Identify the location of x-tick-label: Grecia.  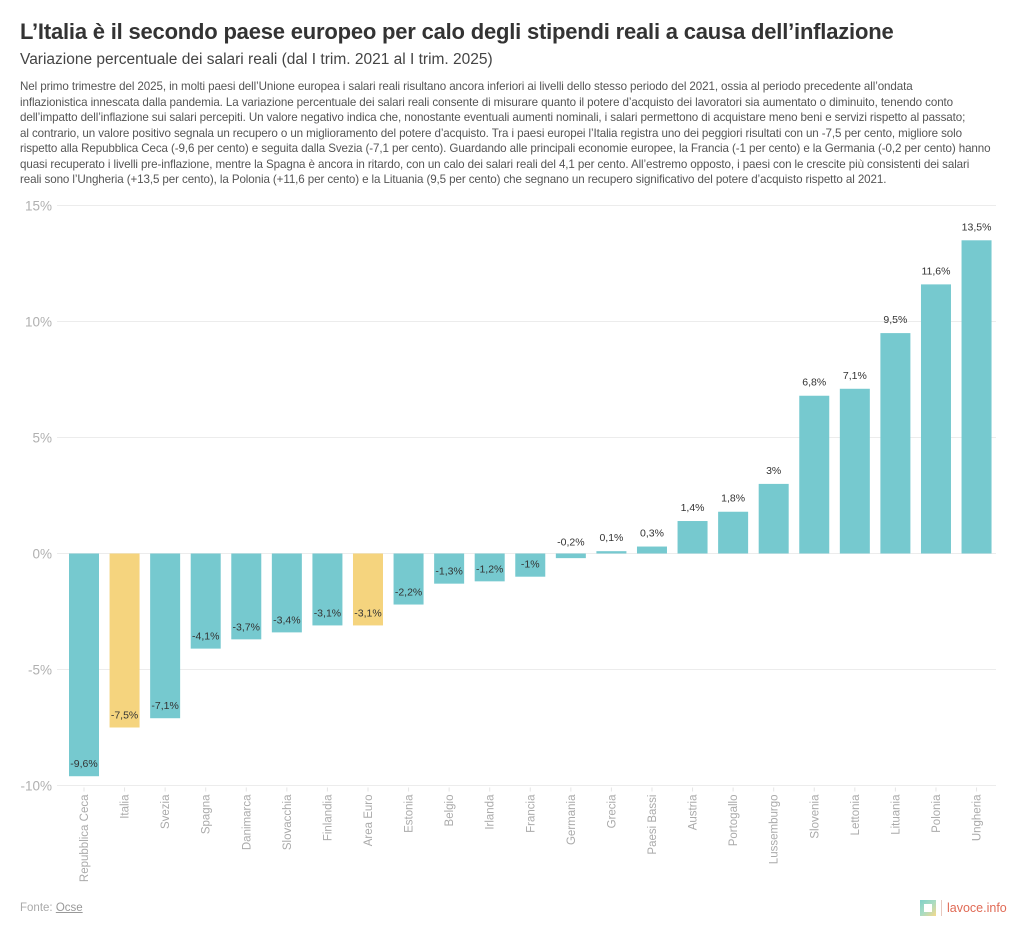
(612, 811).